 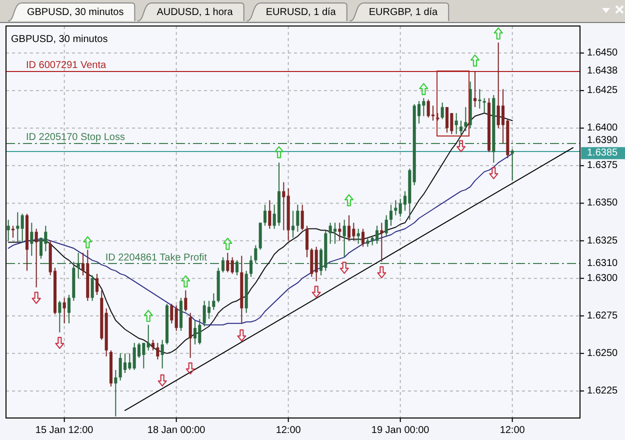 What do you see at coordinates (602, 53) in the screenshot?
I see `y-tick-label: 1.6450` at bounding box center [602, 53].